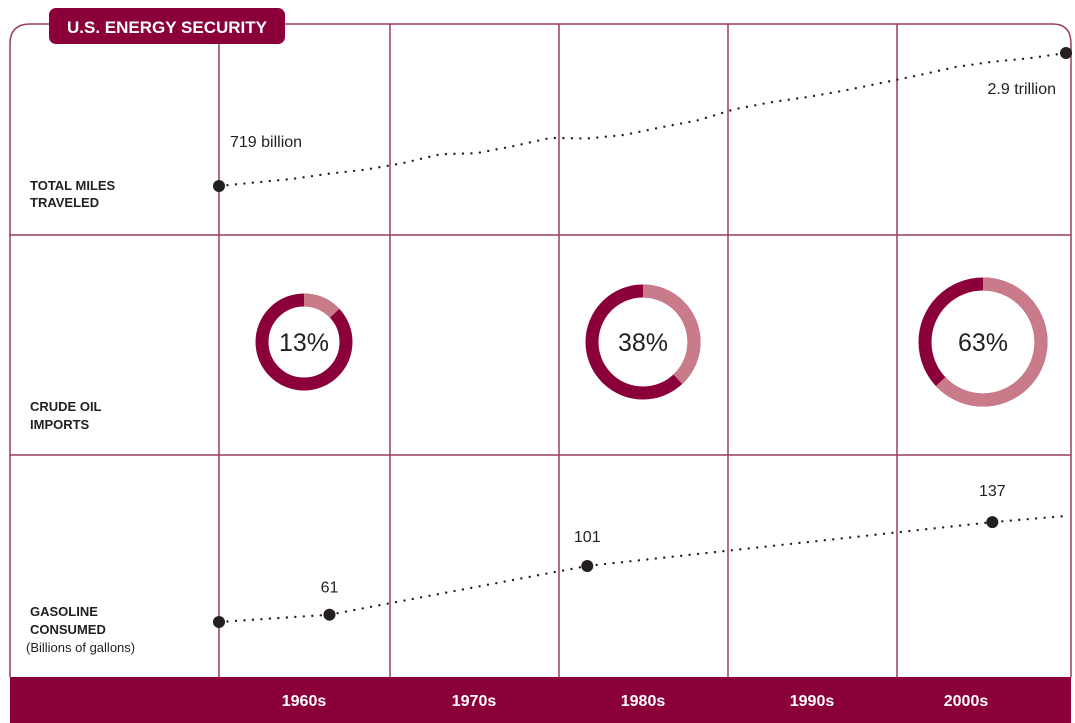 The image size is (1075, 723). I want to click on decade-label-1980s: 1980s, so click(643, 701).